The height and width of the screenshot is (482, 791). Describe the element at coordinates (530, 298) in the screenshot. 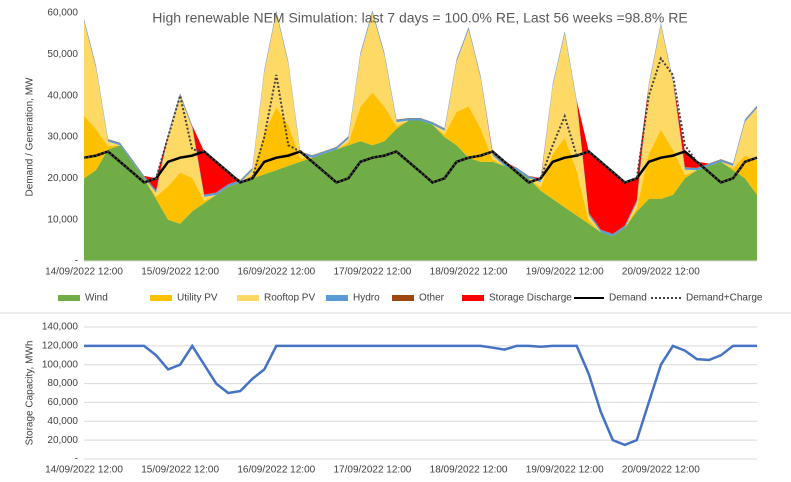

I see `legend-label: Storage Discharge` at that location.